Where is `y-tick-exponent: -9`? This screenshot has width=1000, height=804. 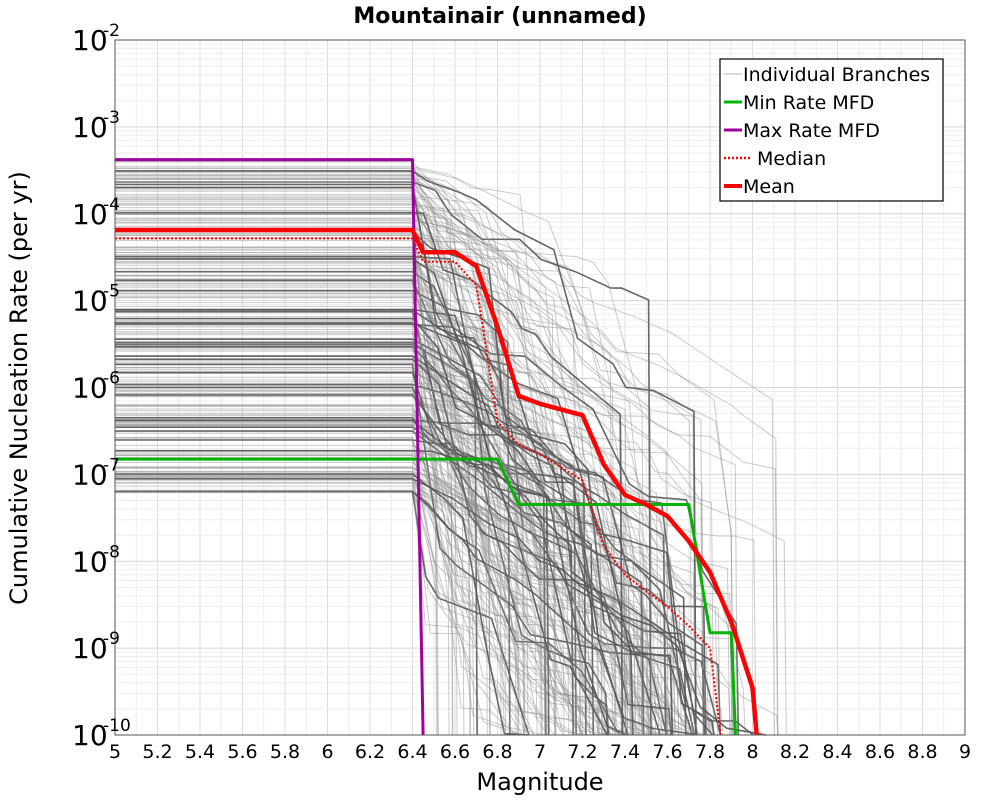
y-tick-exponent: -9 is located at coordinates (111, 639).